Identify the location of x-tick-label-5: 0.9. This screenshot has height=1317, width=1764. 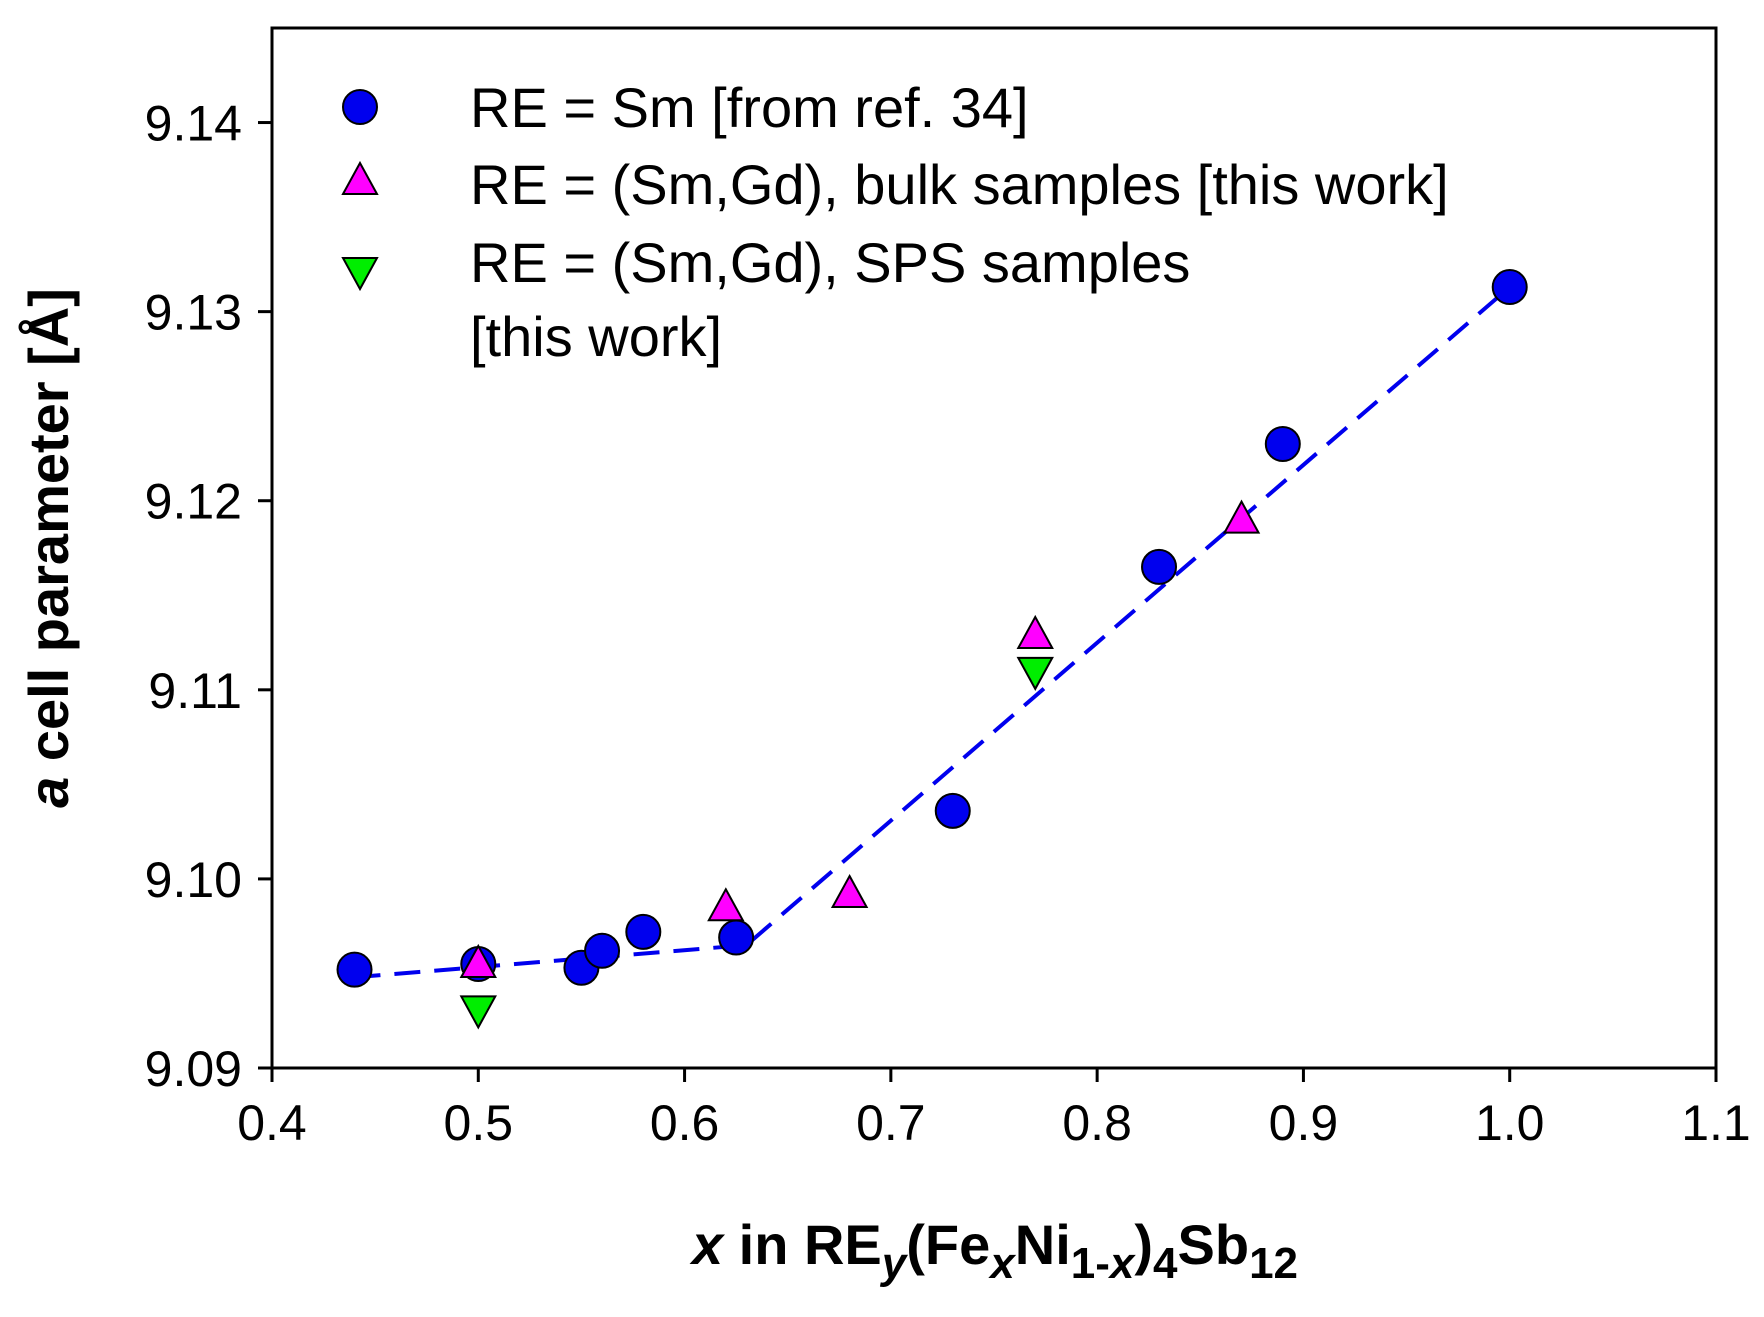
(1304, 1123).